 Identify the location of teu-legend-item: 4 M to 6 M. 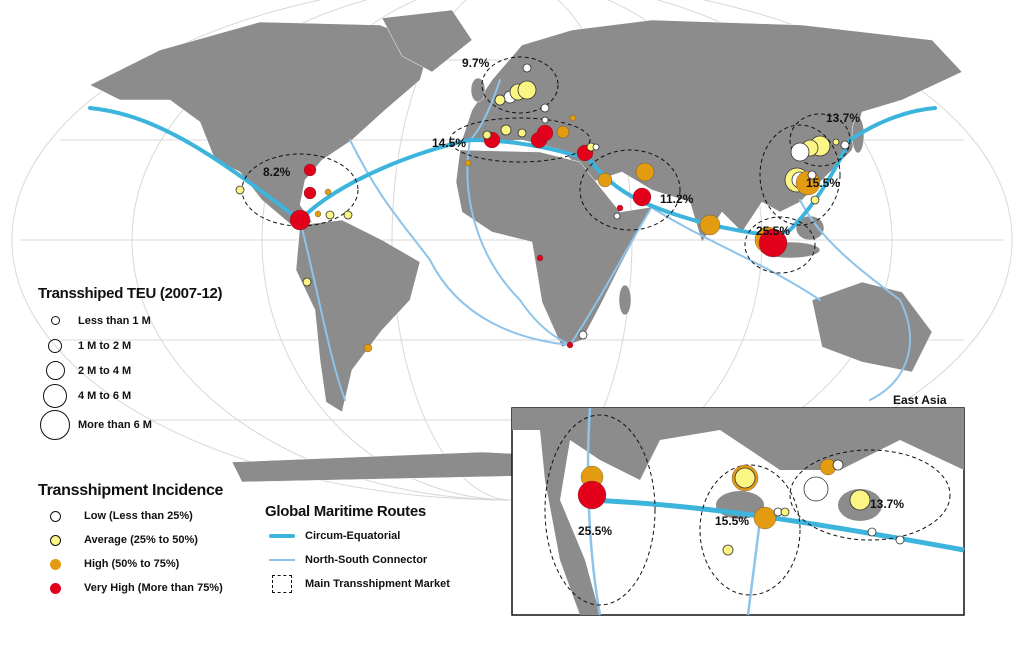
(130, 395).